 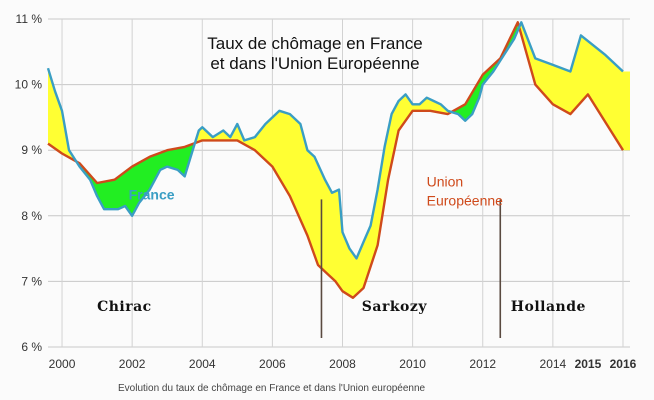 I want to click on y-tick-label-7: 7 %, so click(x=31, y=281).